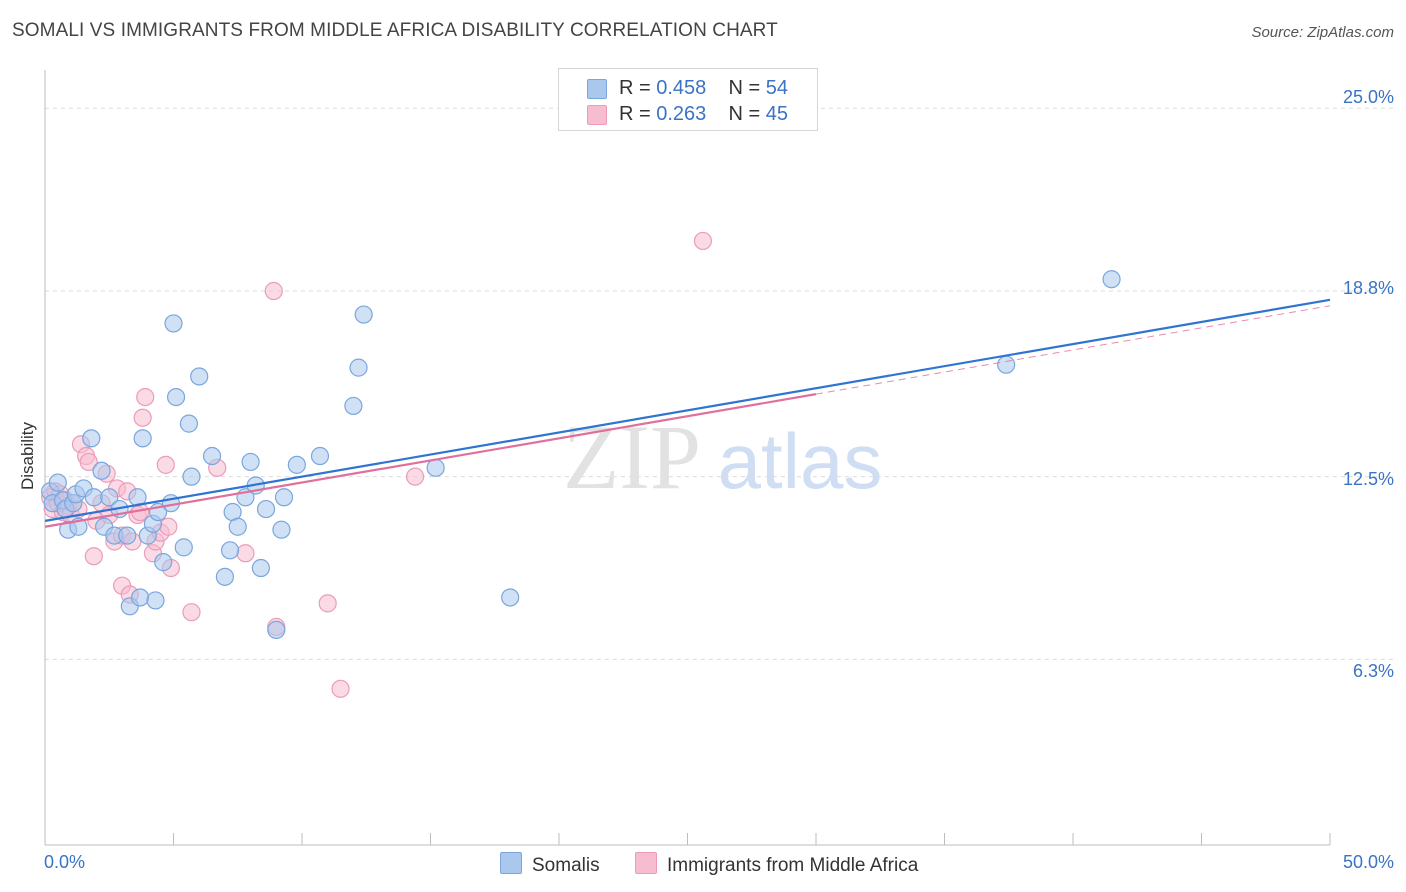  I want to click on watermark: ZIP atlas, so click(722, 457).